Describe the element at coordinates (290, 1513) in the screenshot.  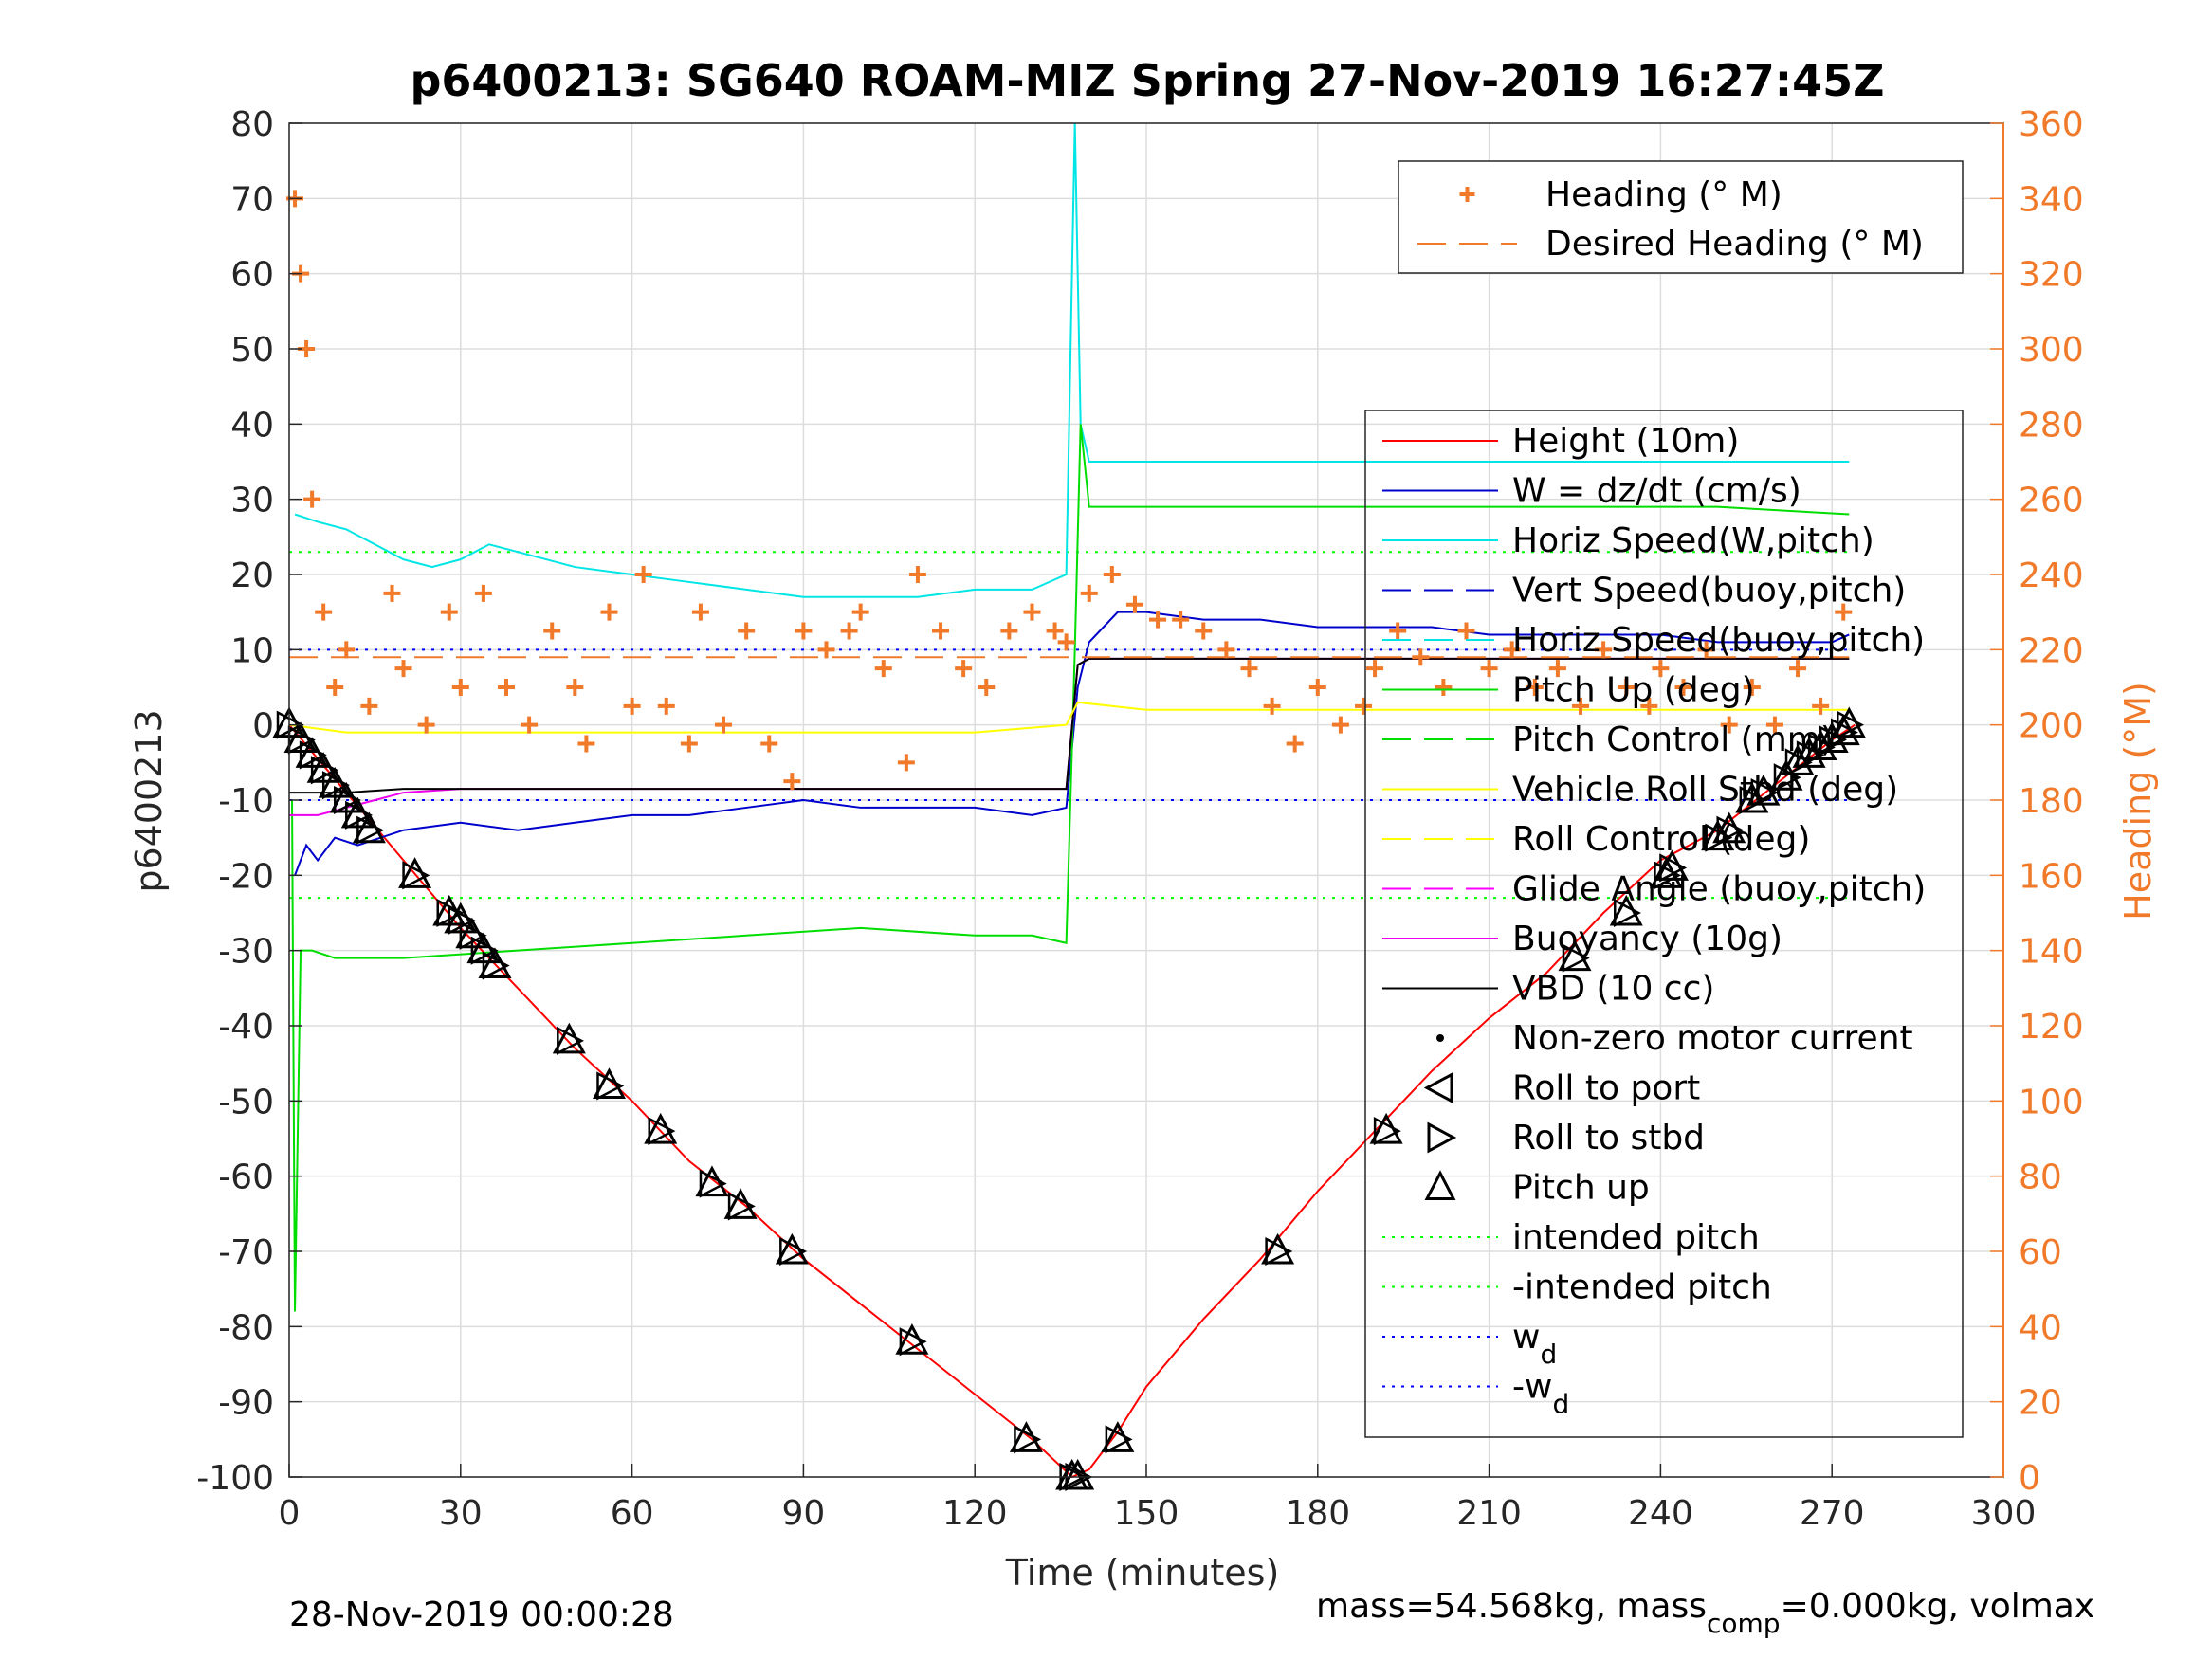
I see `x-tick-label: 0` at that location.